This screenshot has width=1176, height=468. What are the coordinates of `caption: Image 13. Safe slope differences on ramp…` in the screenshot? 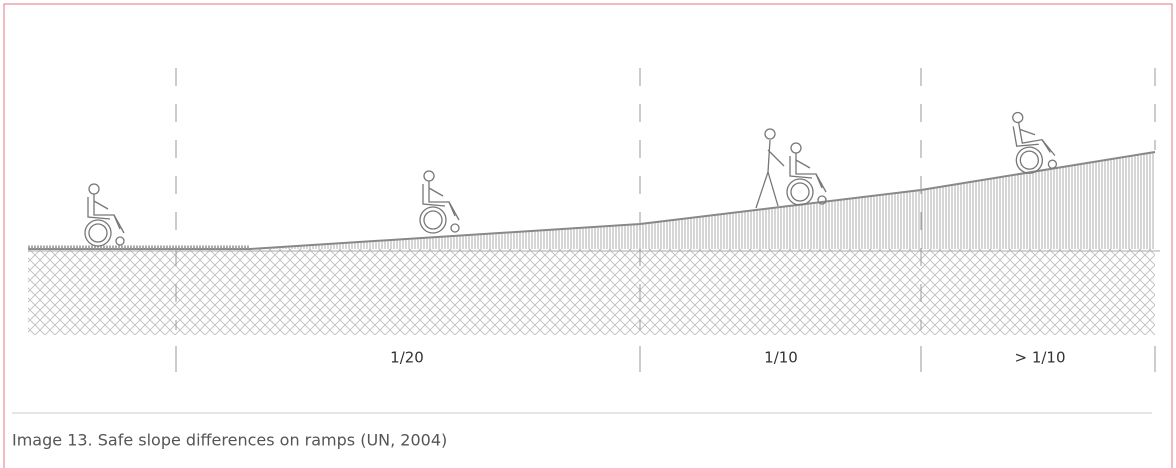 It's located at (229, 440).